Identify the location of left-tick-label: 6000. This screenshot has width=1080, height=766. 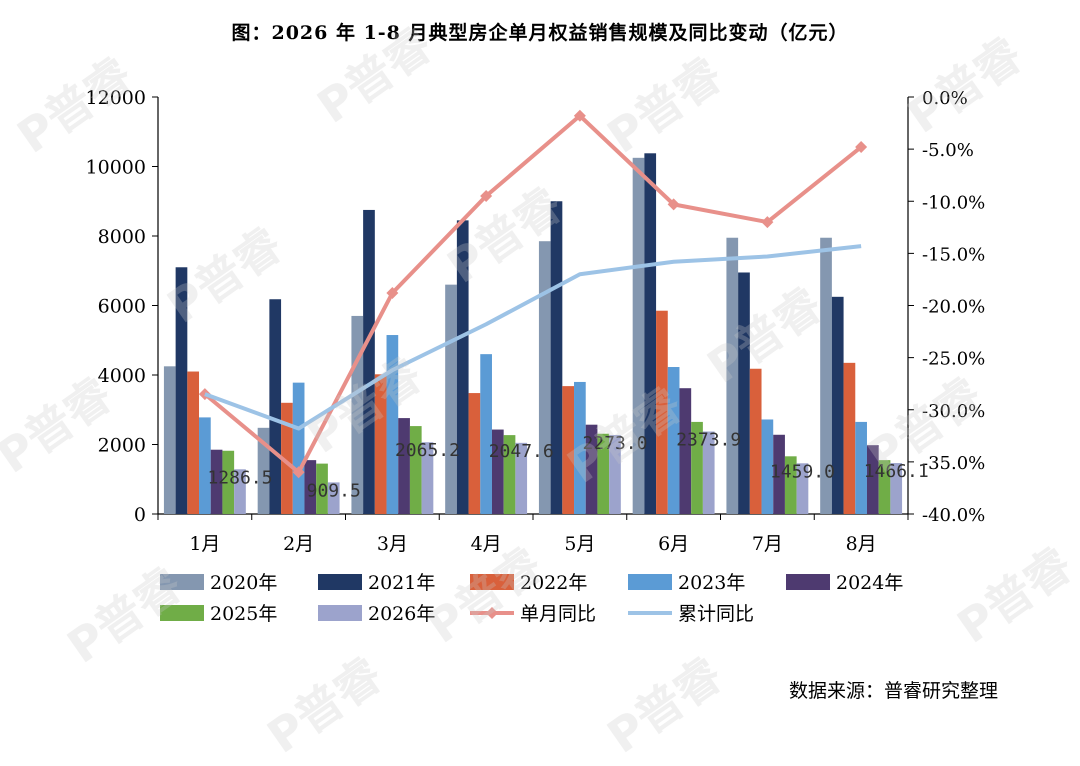
(122, 307).